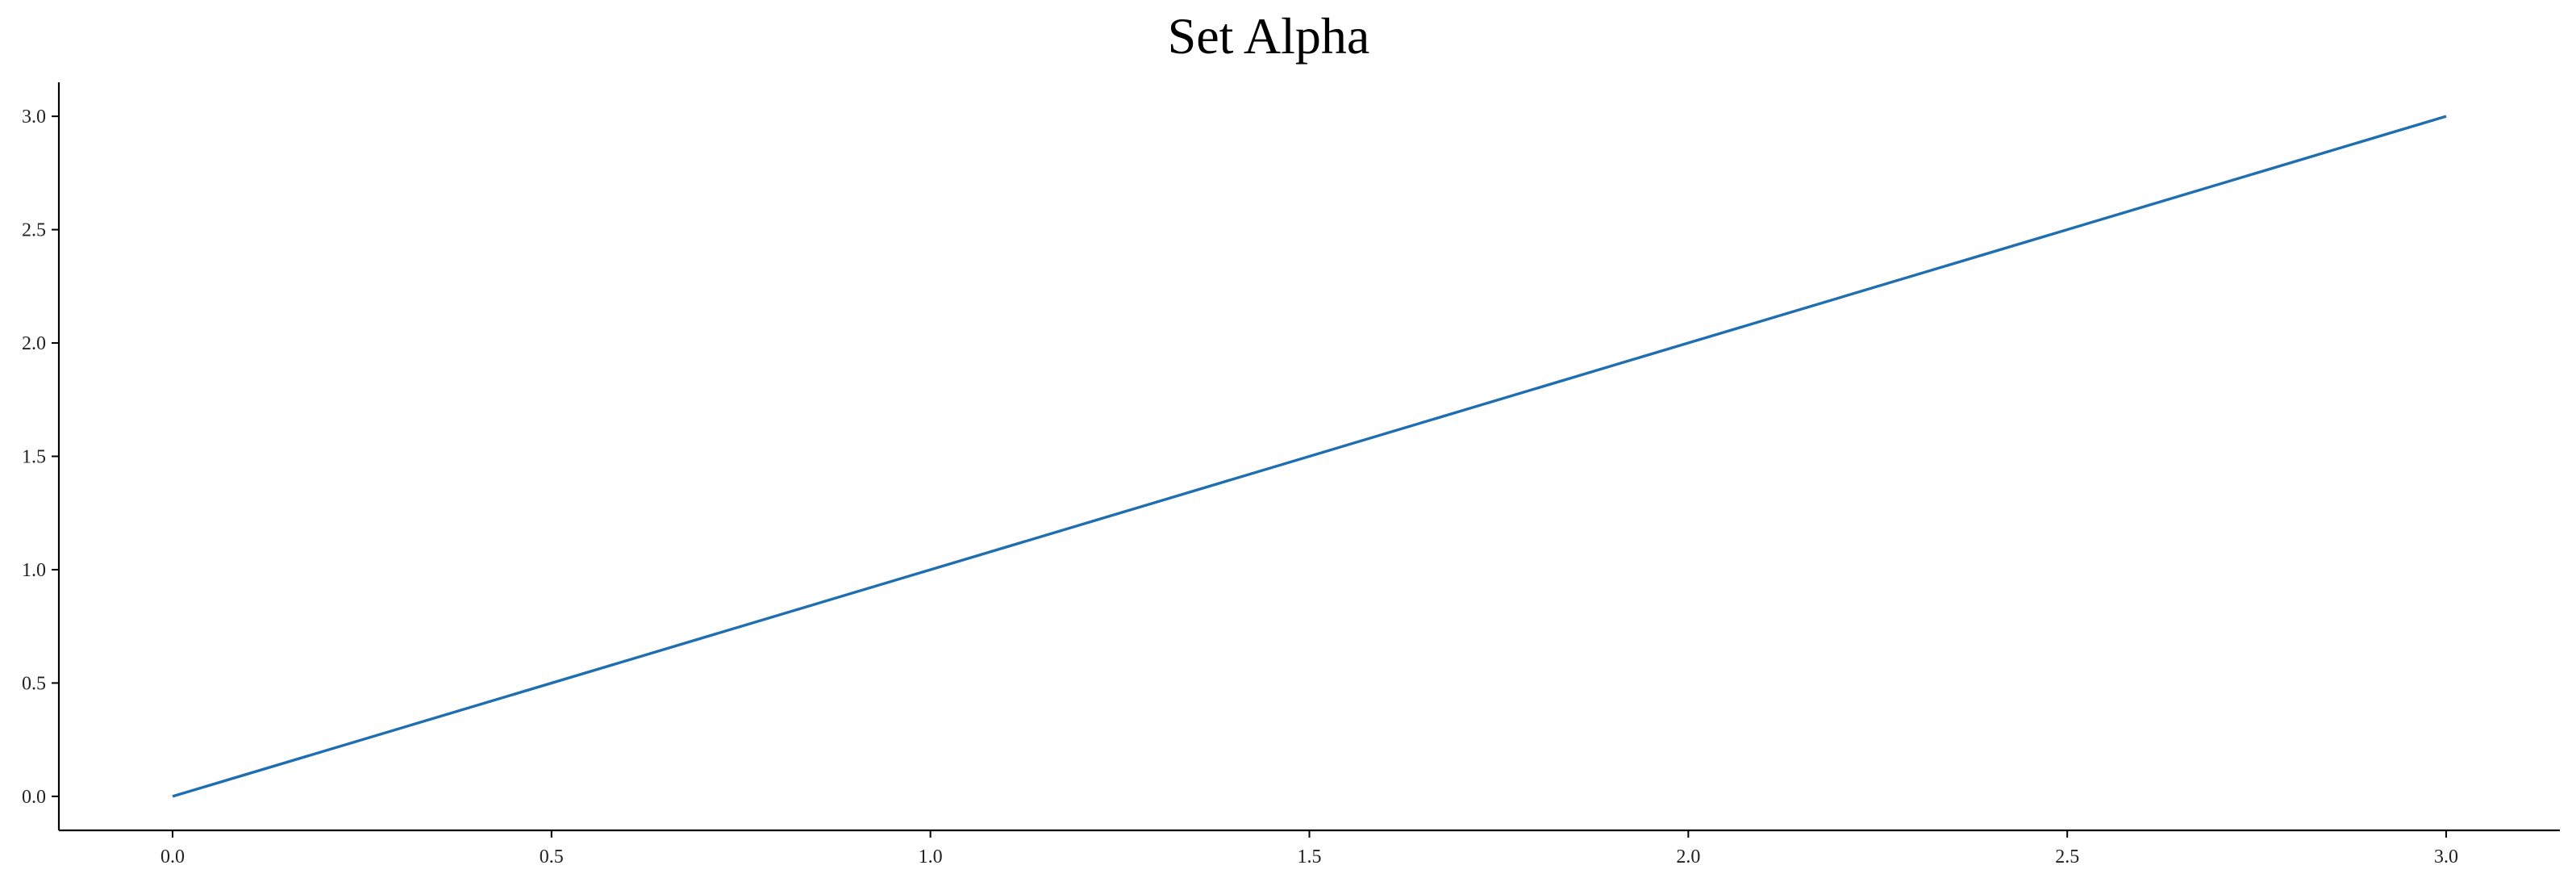 The width and height of the screenshot is (2576, 882). What do you see at coordinates (2446, 856) in the screenshot?
I see `x-tick-label: 3.0` at bounding box center [2446, 856].